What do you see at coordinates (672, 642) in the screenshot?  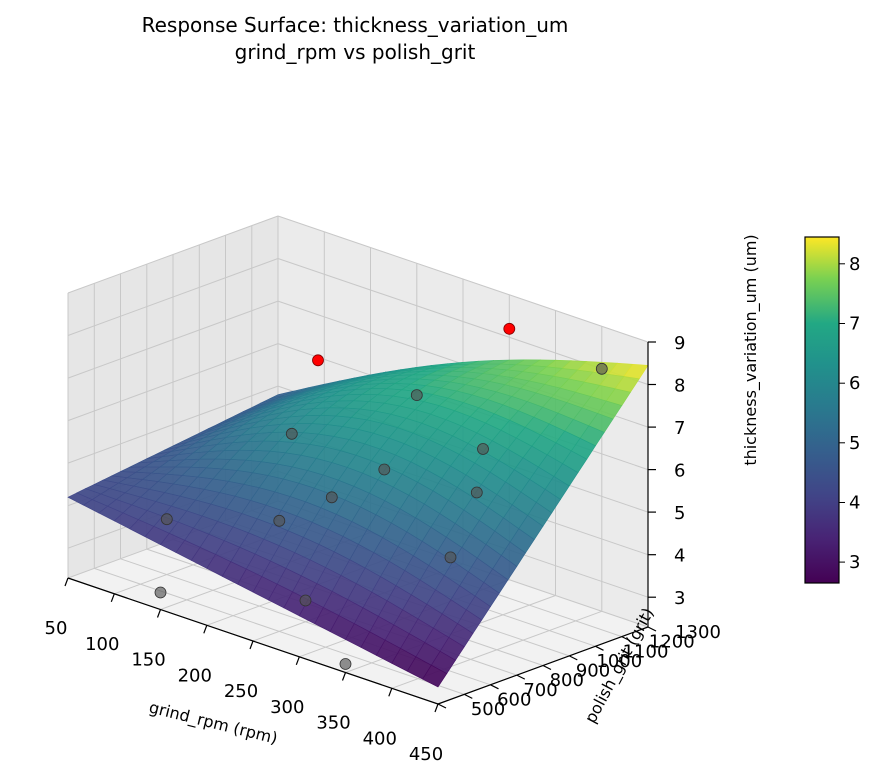 I see `y-tick-label: 1200` at bounding box center [672, 642].